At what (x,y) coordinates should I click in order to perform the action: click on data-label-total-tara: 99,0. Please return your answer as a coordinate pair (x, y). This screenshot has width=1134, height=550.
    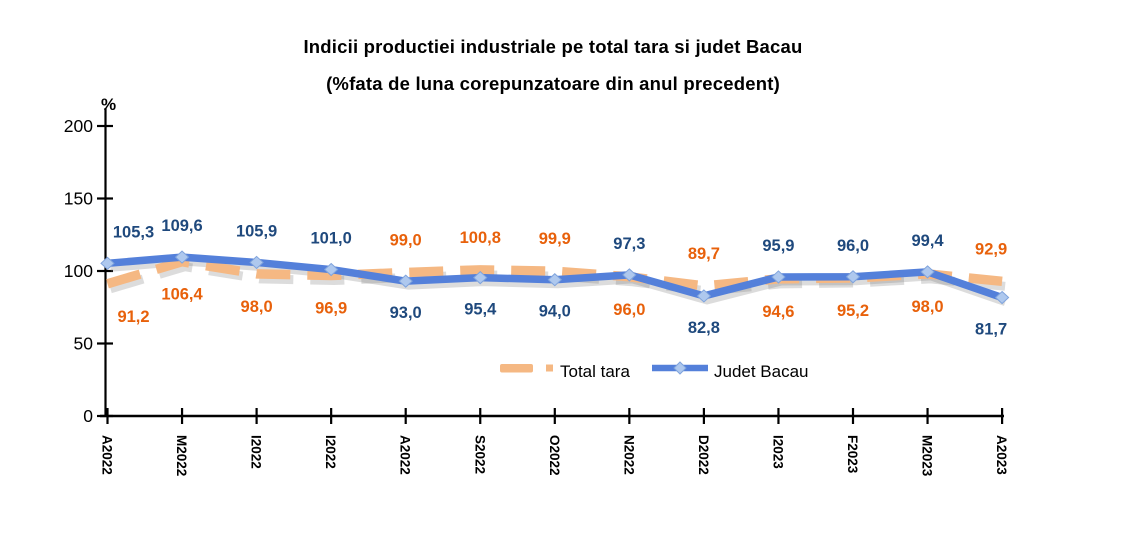
    Looking at the image, I should click on (406, 240).